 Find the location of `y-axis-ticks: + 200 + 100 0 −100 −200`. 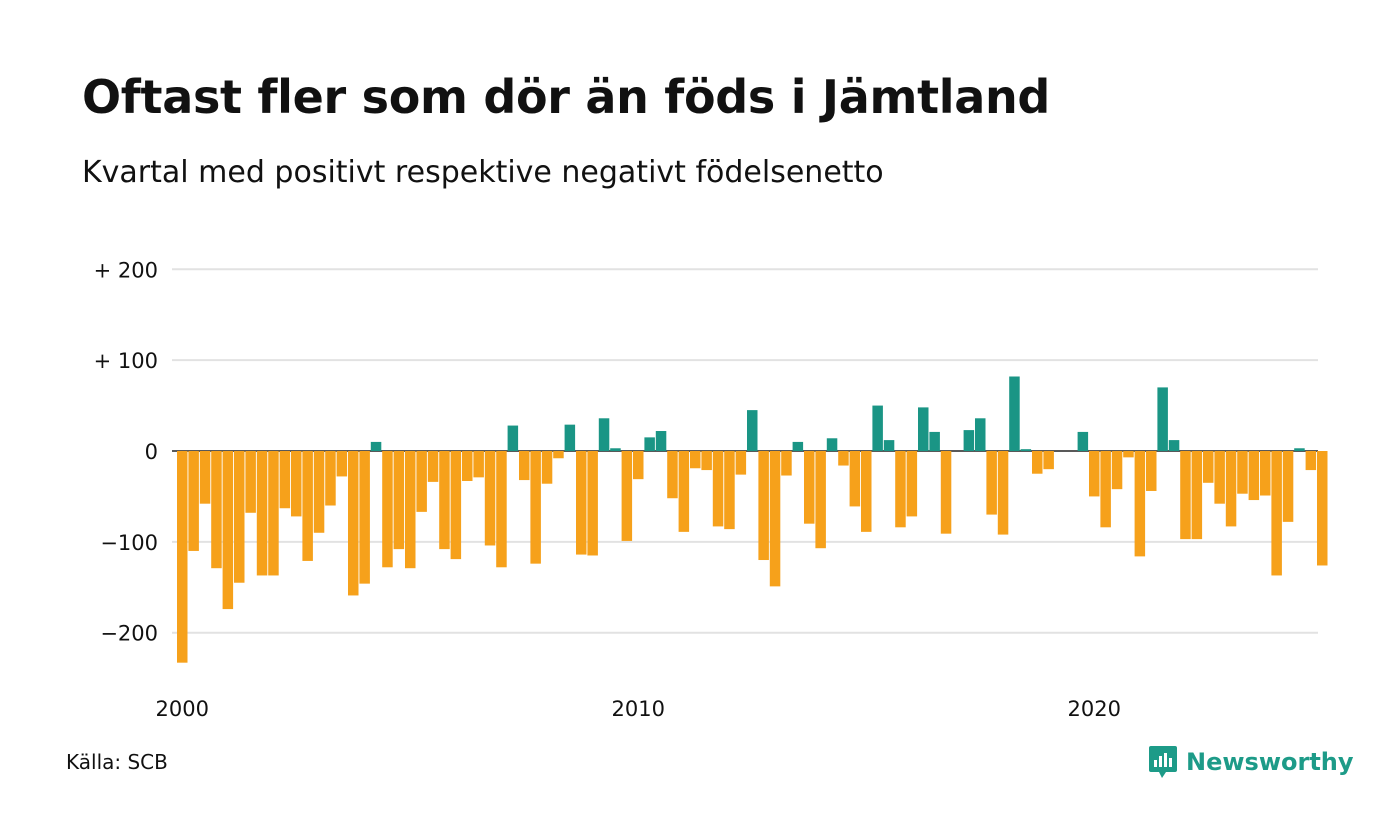

y-axis-ticks: + 200 + 100 0 −100 −200 is located at coordinates (126, 451).